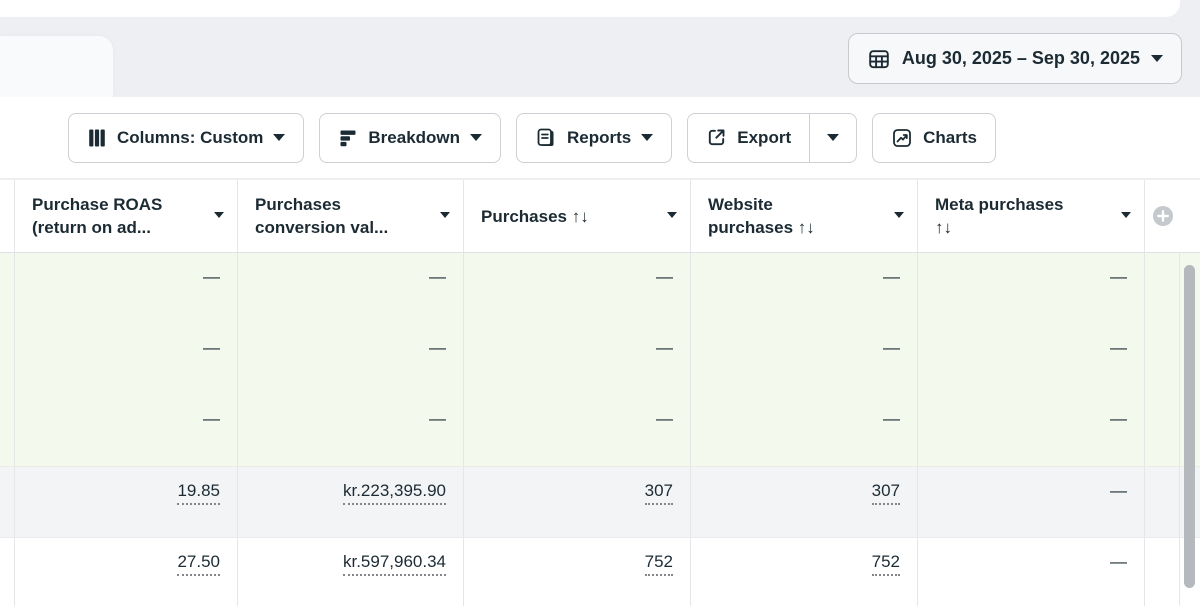  I want to click on columns-button: Columns: Custom, so click(186, 137).